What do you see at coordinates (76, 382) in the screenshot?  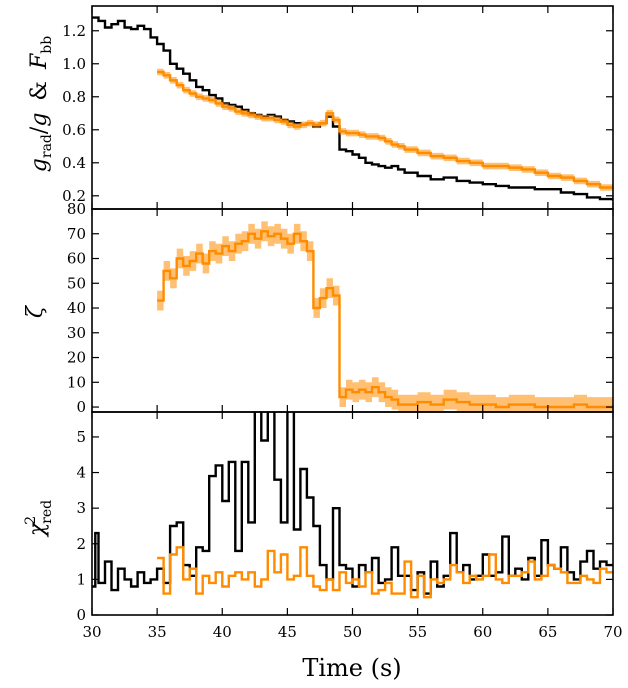 I see `y-tick-label: 10` at bounding box center [76, 382].